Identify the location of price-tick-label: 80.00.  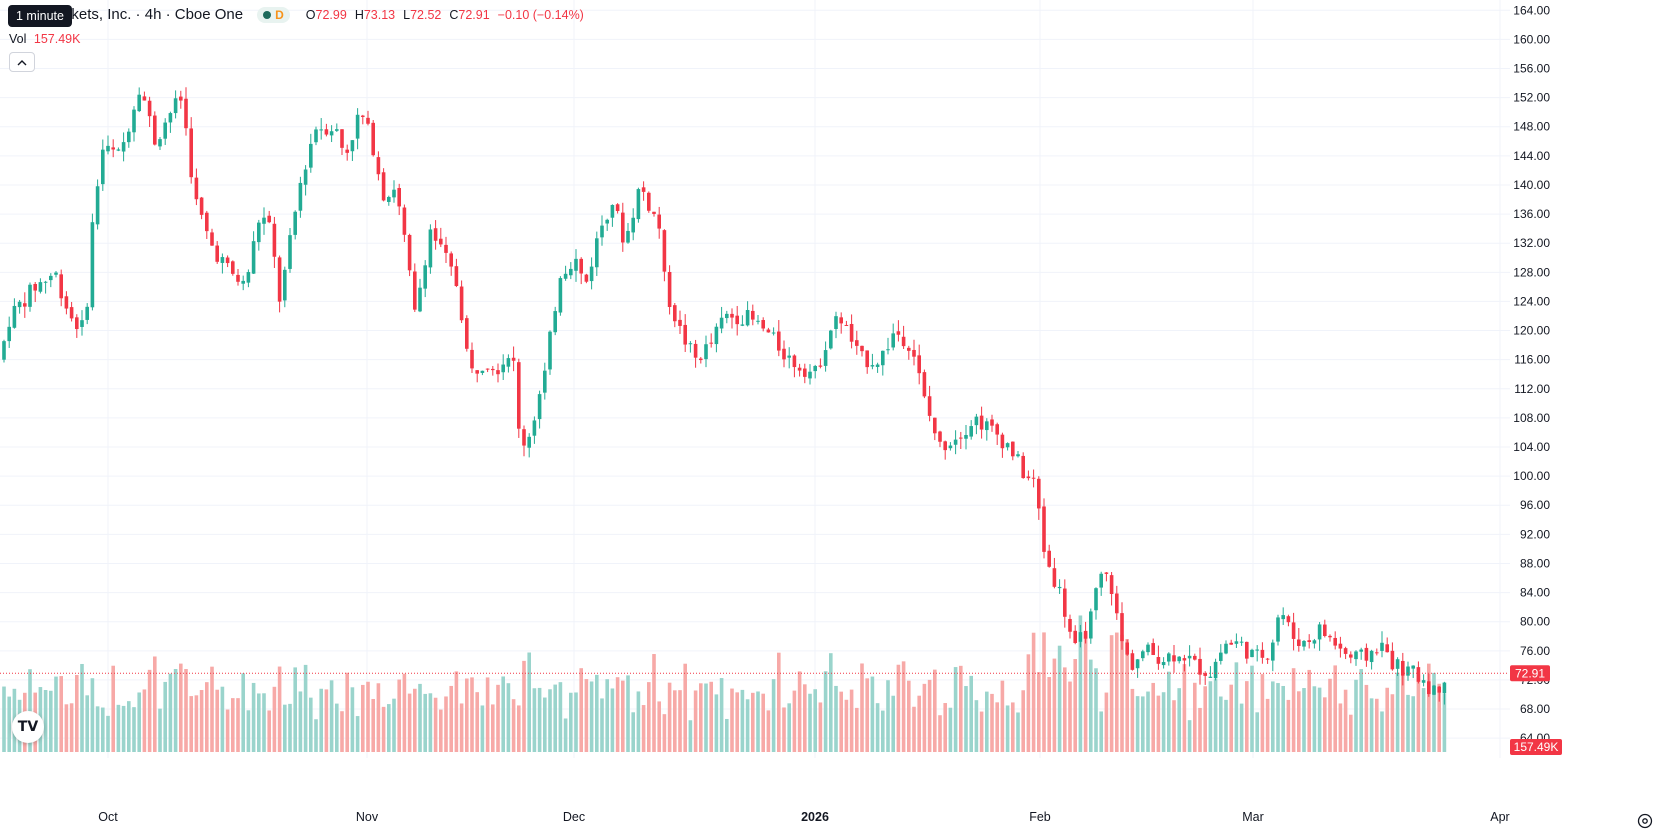
(1535, 622).